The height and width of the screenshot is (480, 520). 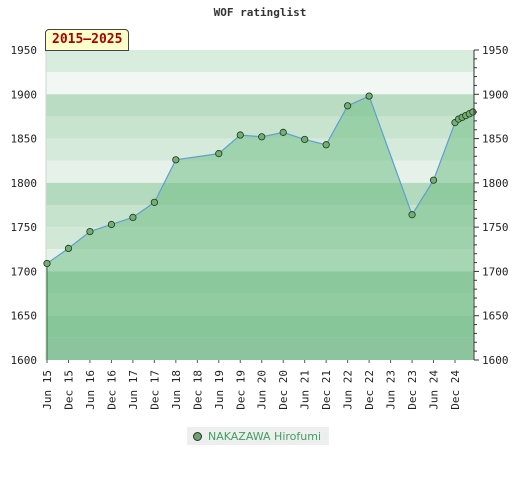 I want to click on y-axis-left: 1600 1650 1700 1750 1800 1850 1900 1950, so click(x=24, y=205).